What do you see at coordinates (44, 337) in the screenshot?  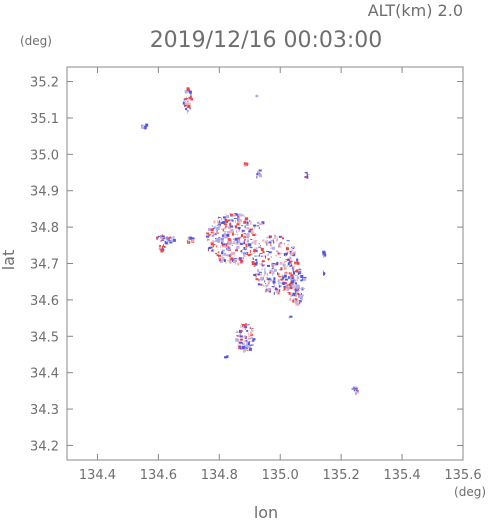 I see `y-tick-label: 34.5` at bounding box center [44, 337].